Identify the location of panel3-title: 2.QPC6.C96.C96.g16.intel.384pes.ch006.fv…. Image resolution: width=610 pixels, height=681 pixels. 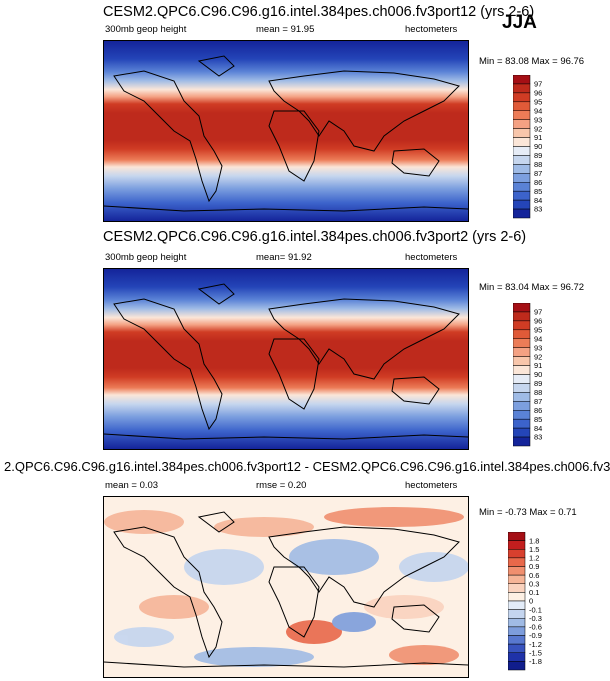
(307, 466).